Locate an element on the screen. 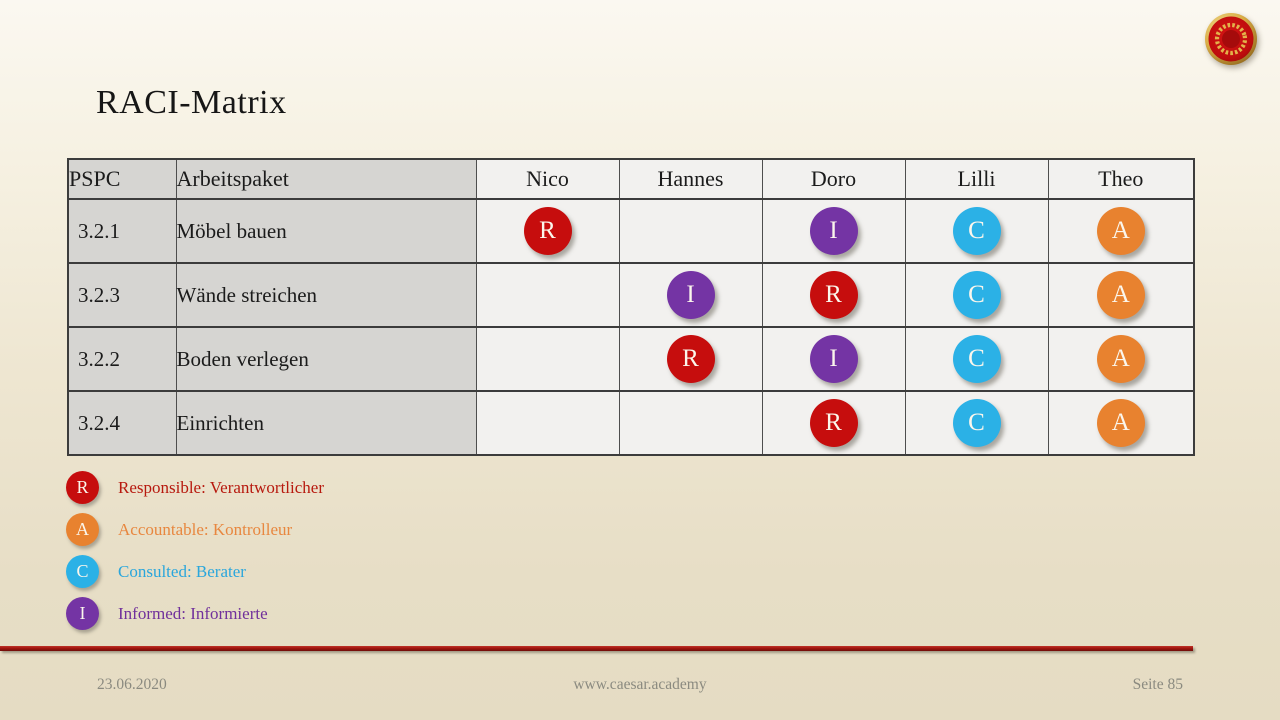  caesar-academy-logo-icon is located at coordinates (1231, 39).